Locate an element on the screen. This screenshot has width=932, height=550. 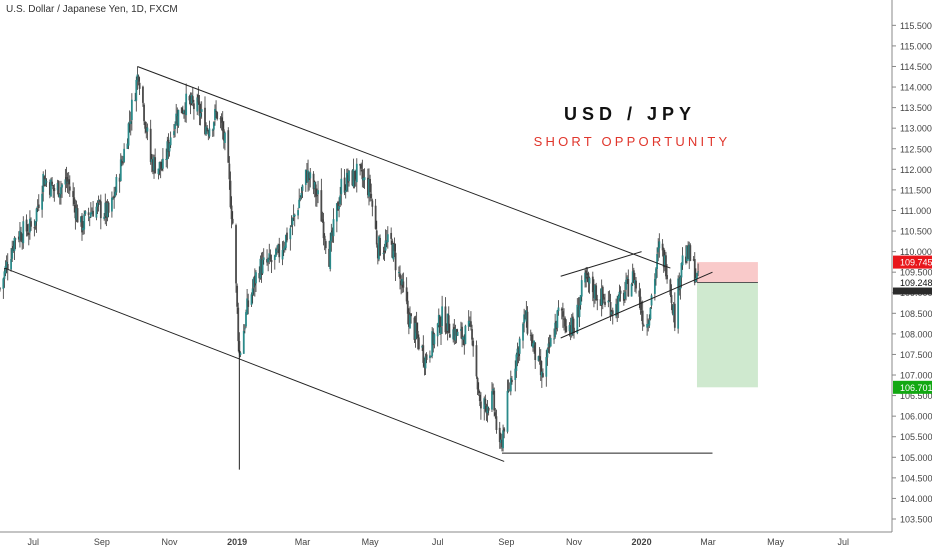
price-tick-label: 112.500 is located at coordinates (916, 149).